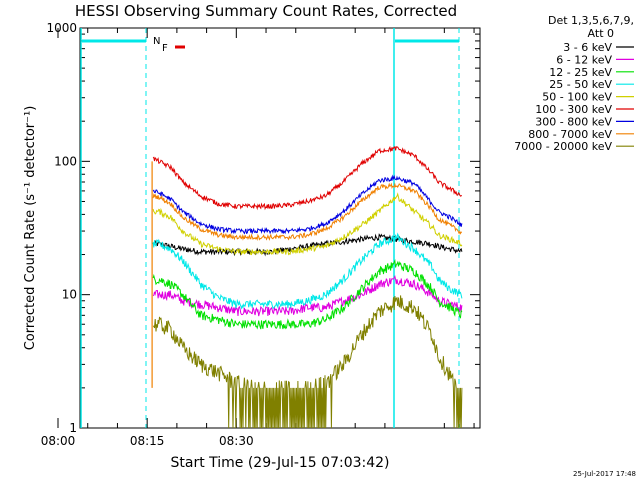 The image size is (640, 480). Describe the element at coordinates (30, 228) in the screenshot. I see `y-axis-label: Corrected Count Rate (s⁻¹ detector⁻¹)` at that location.